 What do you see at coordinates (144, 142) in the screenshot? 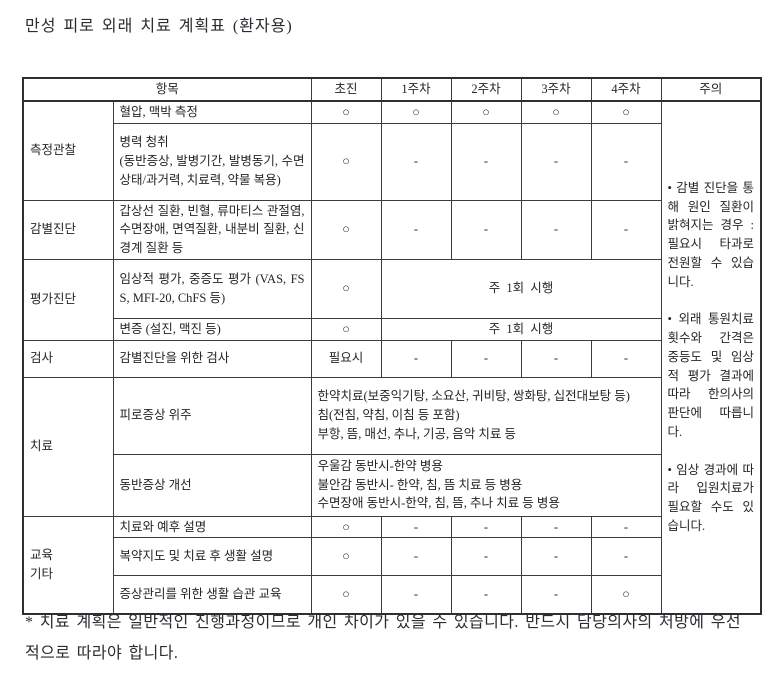
I see `history-line1: 병력 청취` at bounding box center [144, 142].